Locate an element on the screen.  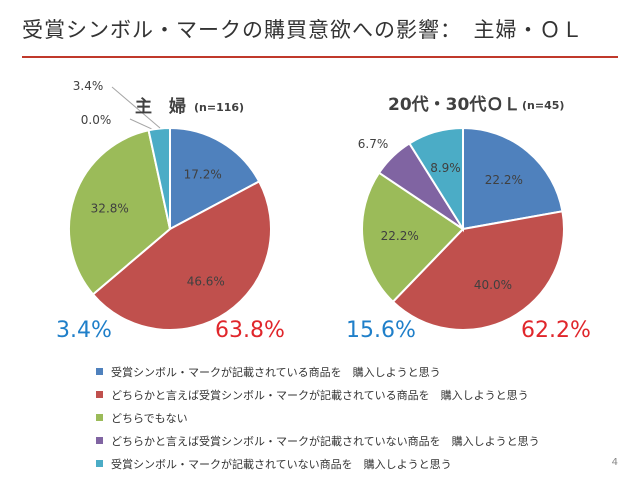
pie1-summary-right: 62.2% is located at coordinates (556, 330).